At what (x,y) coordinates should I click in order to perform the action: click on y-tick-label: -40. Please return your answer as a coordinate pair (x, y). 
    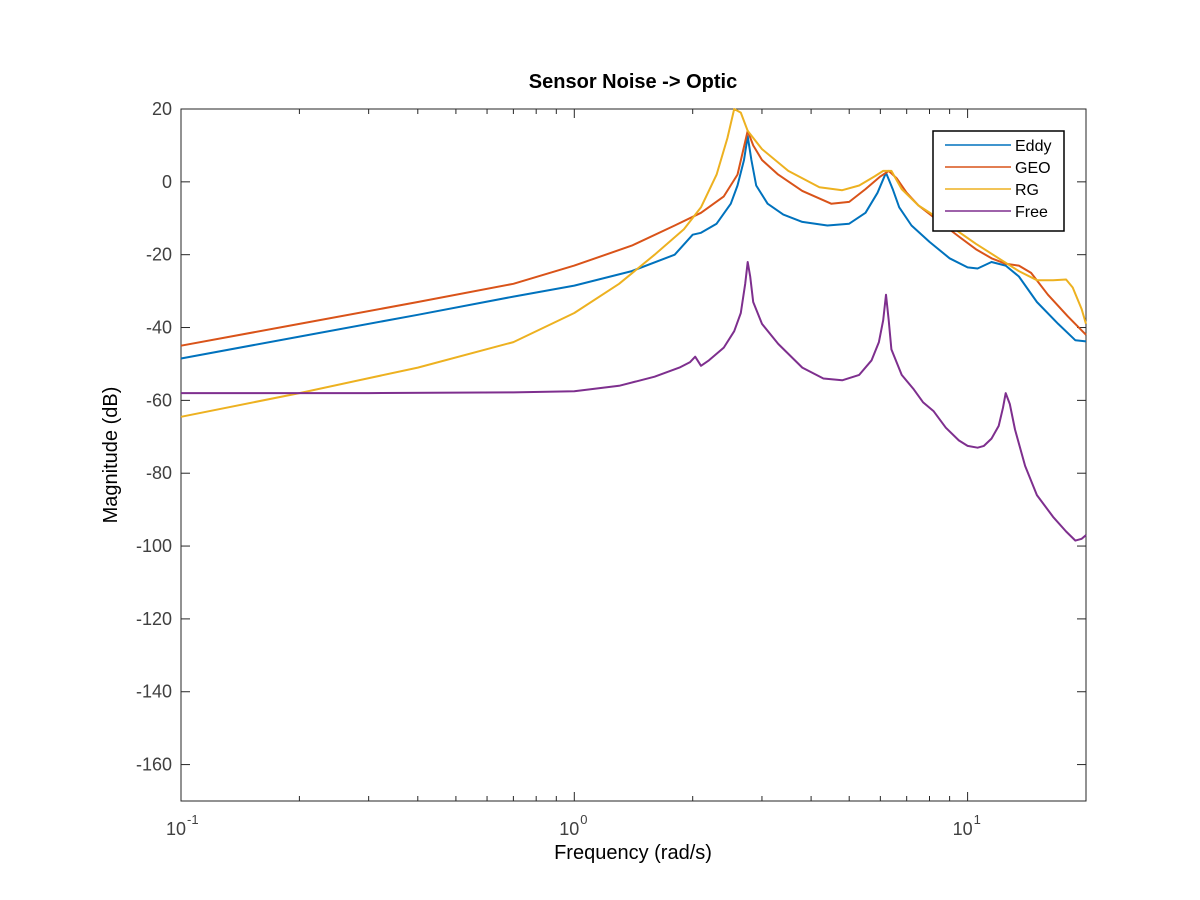
    Looking at the image, I should click on (159, 328).